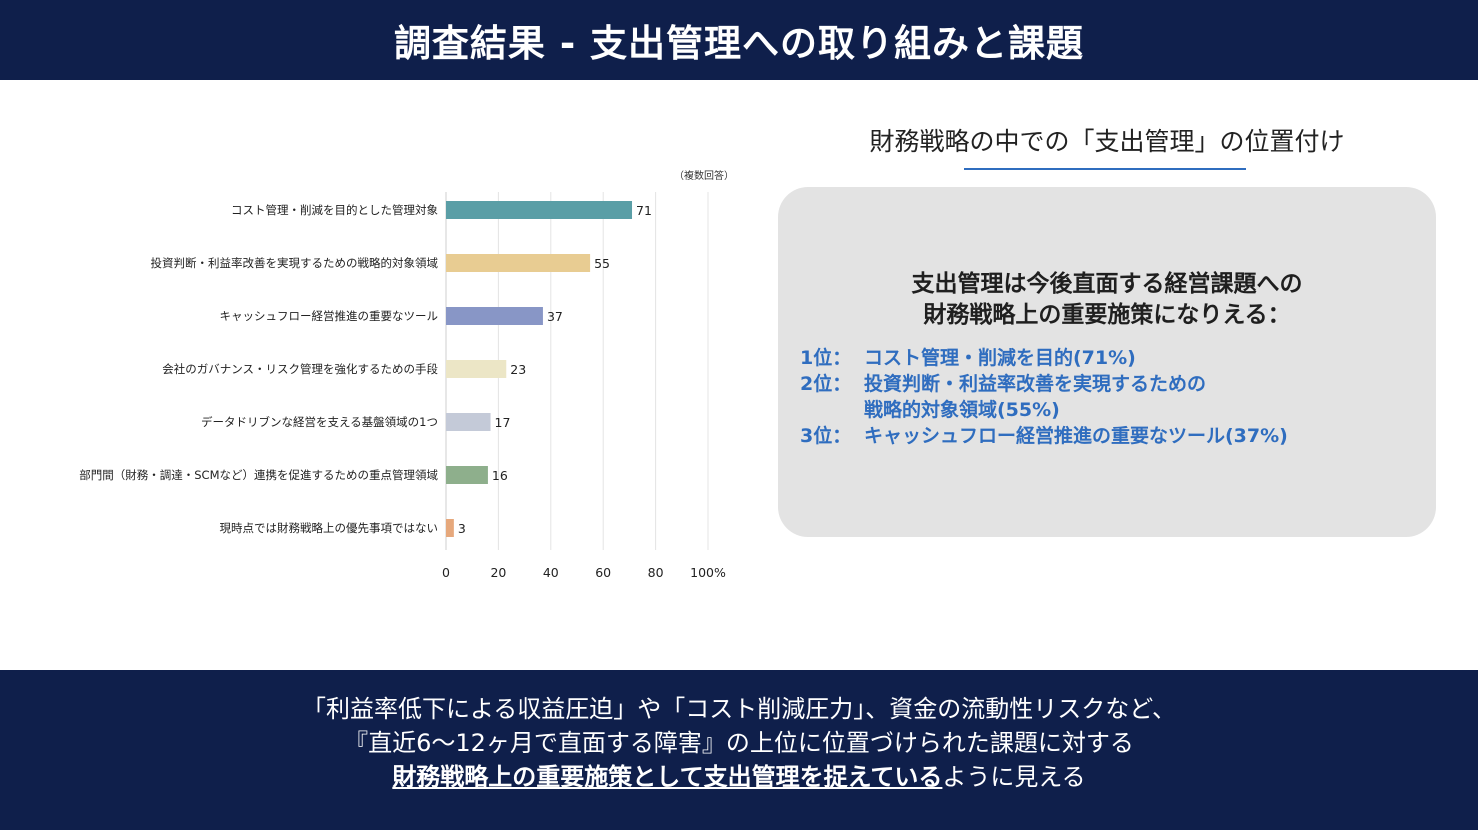  I want to click on category-label: 投資判断・利益率改善を実現するための戦略的対象領域, so click(295, 263).